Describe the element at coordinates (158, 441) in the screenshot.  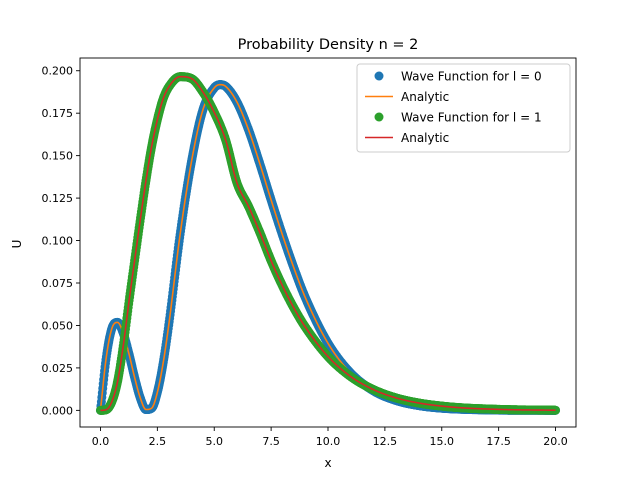
I see `x-tick-label: 2.5` at that location.